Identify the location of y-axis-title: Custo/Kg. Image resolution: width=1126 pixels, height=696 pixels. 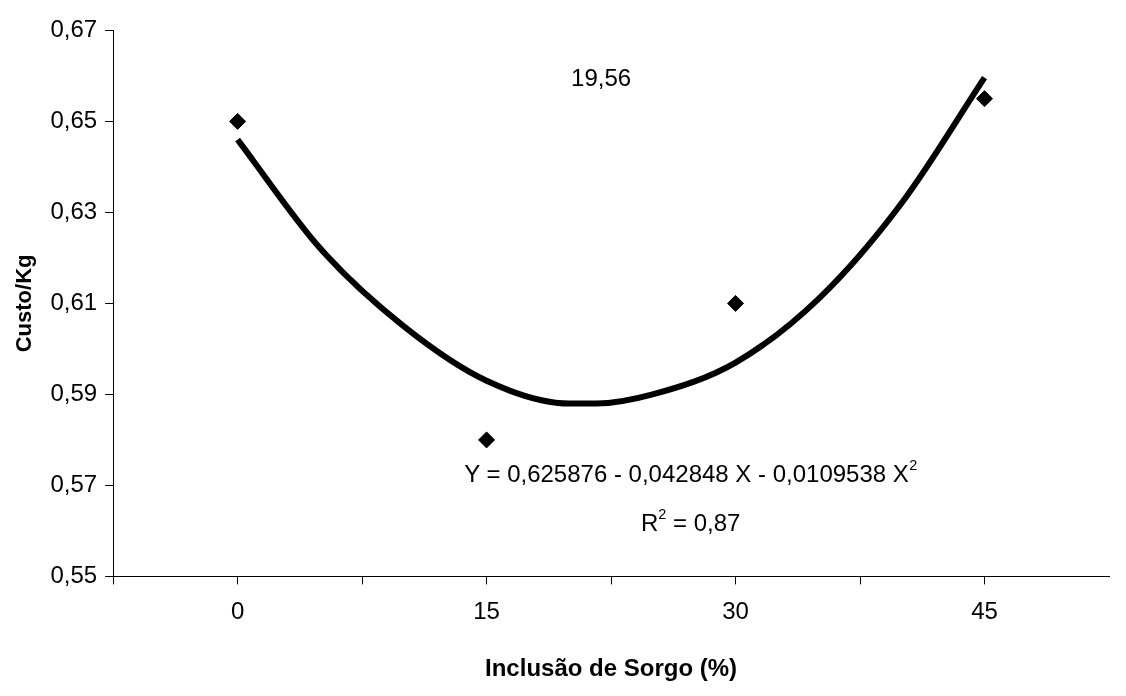
(24, 303).